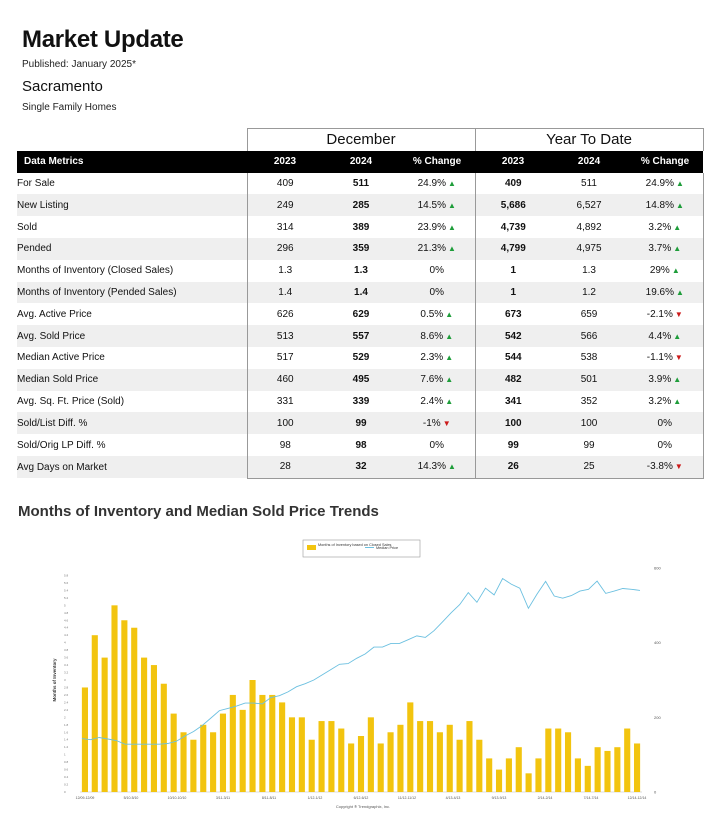 This screenshot has width=709, height=823. Describe the element at coordinates (665, 248) in the screenshot. I see `ytd-change-value: 3.7% ▲` at that location.